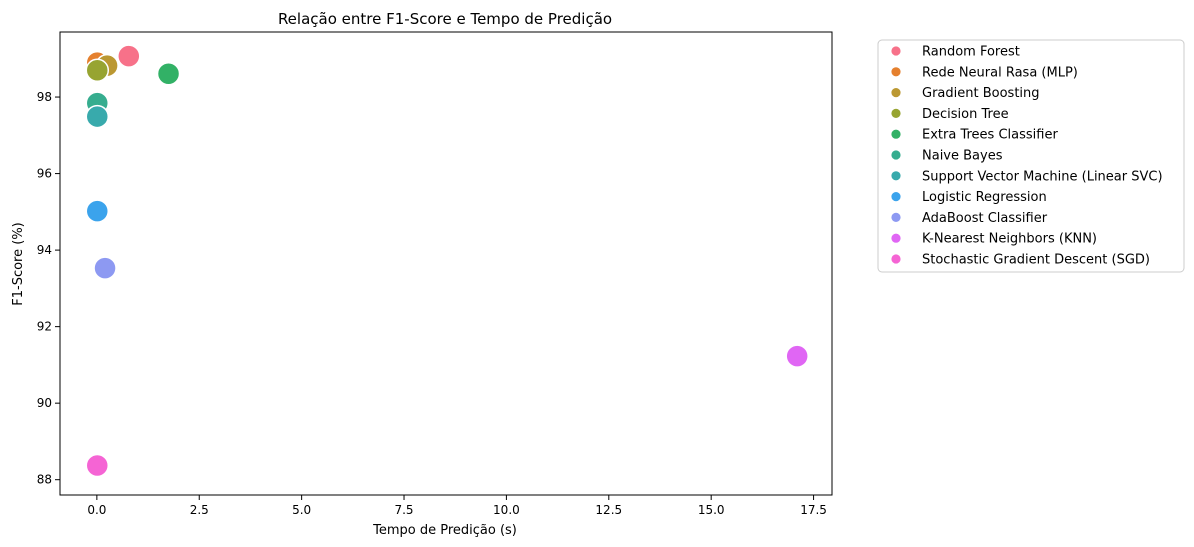  I want to click on y-tick-label: 98, so click(44, 97).